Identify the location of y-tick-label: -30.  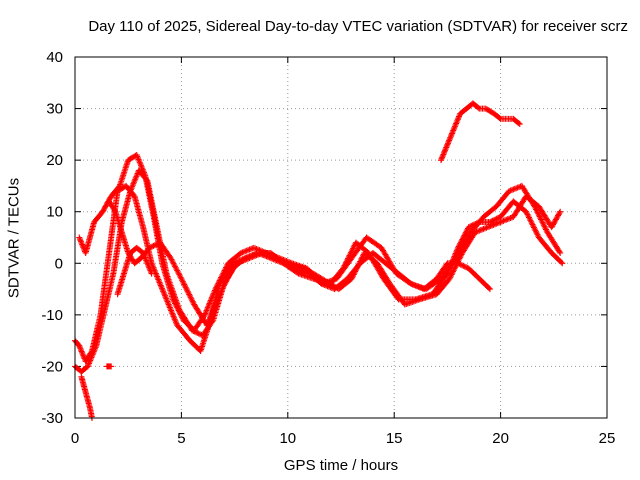
(52, 418).